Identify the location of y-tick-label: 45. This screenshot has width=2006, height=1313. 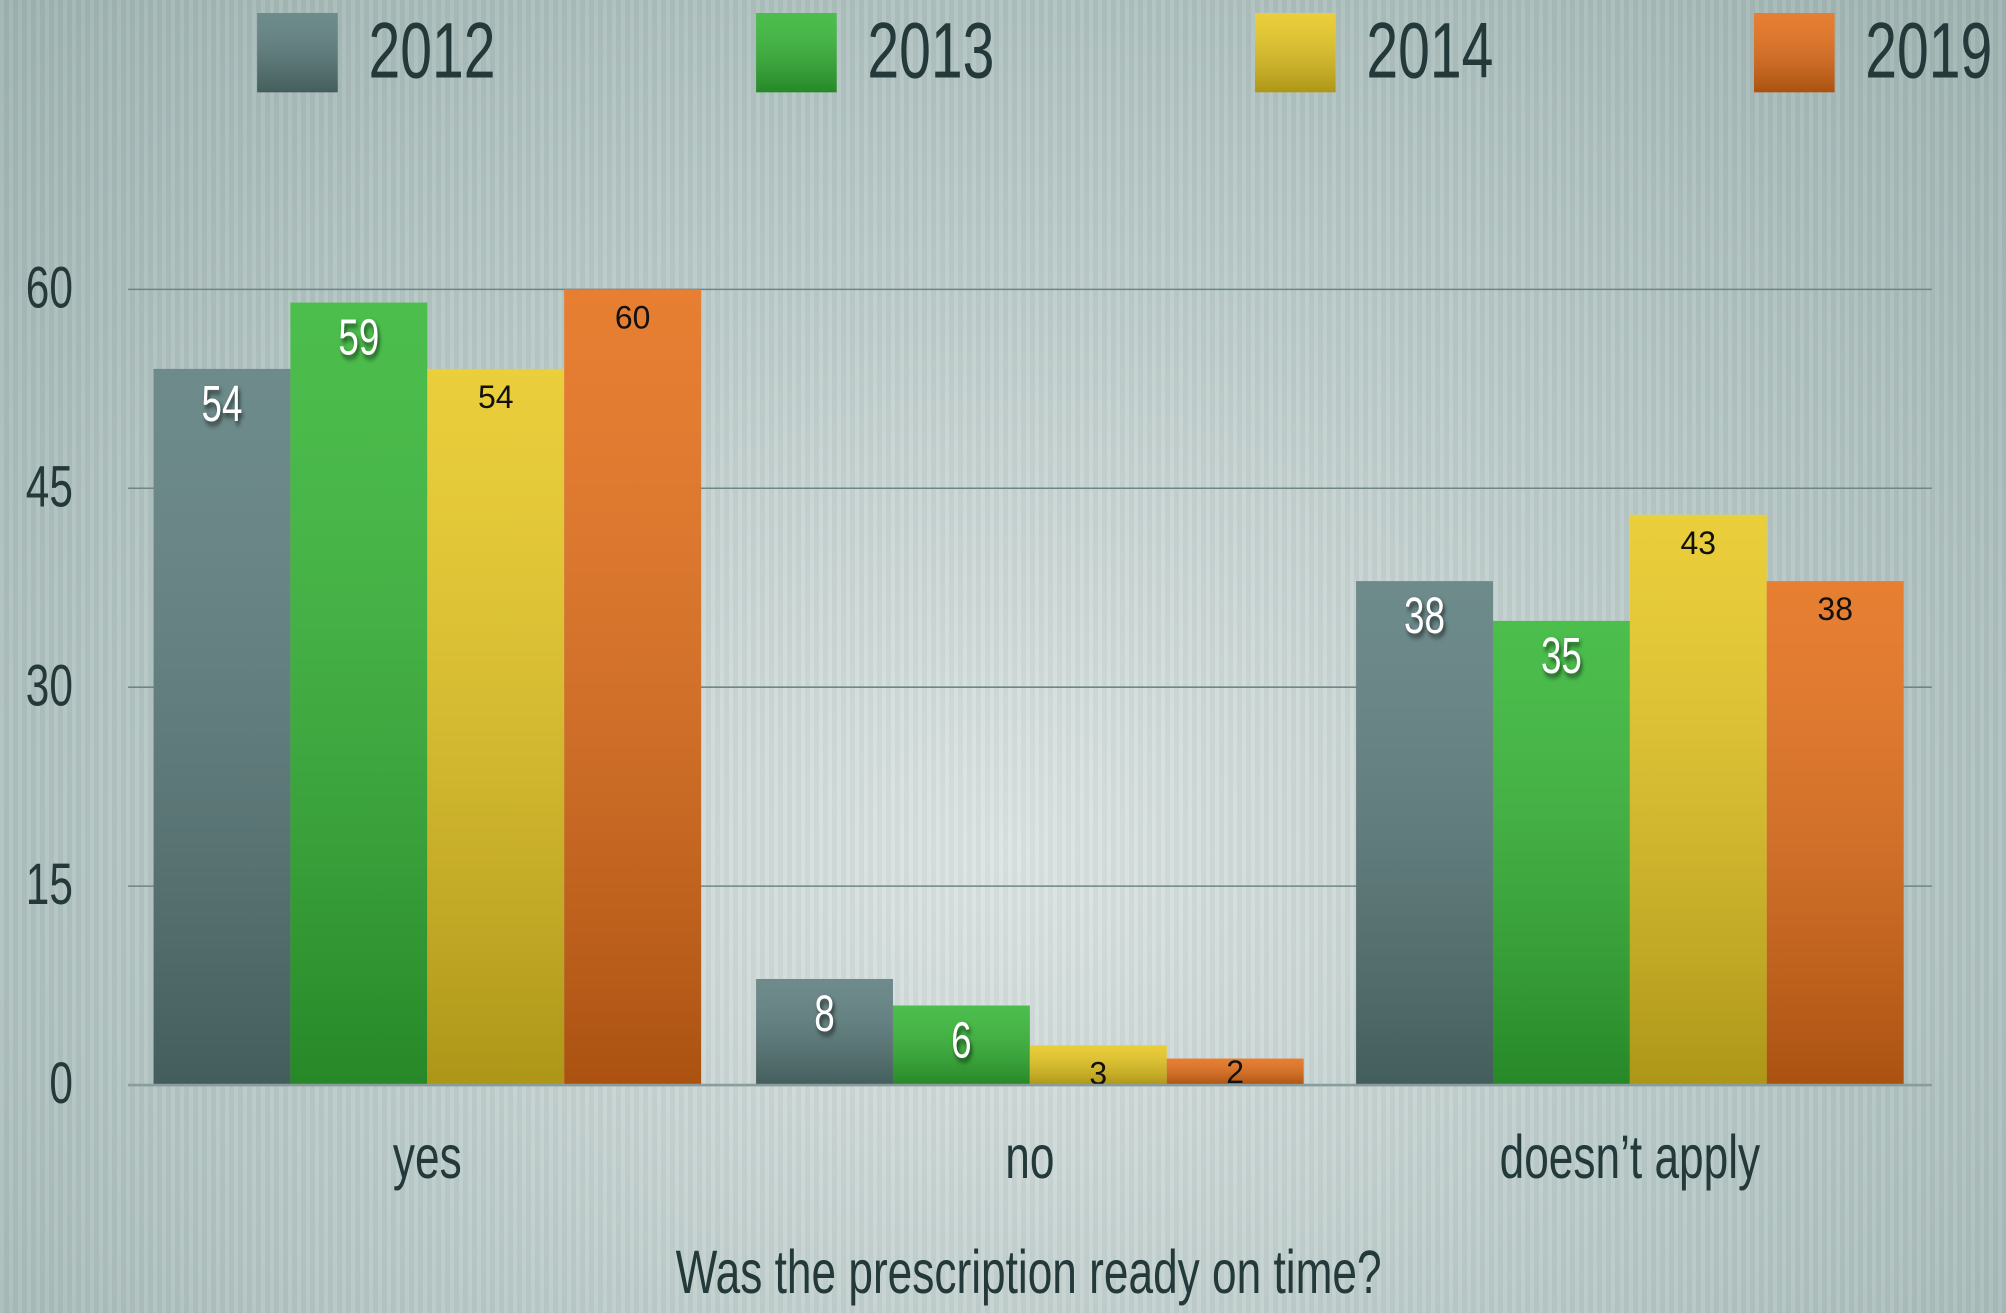
(49, 486).